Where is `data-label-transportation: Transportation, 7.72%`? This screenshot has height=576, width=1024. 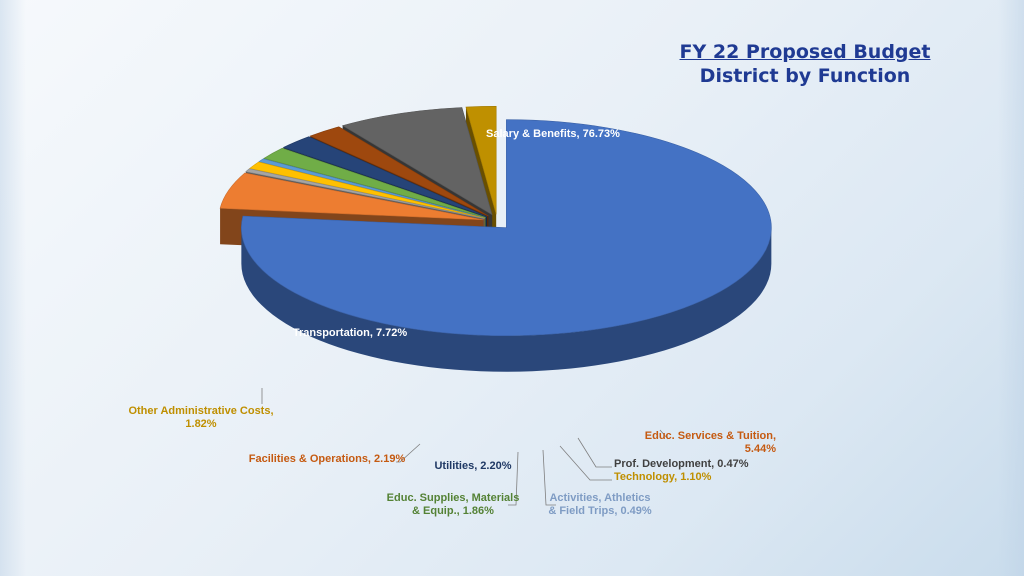
data-label-transportation: Transportation, 7.72% is located at coordinates (350, 333).